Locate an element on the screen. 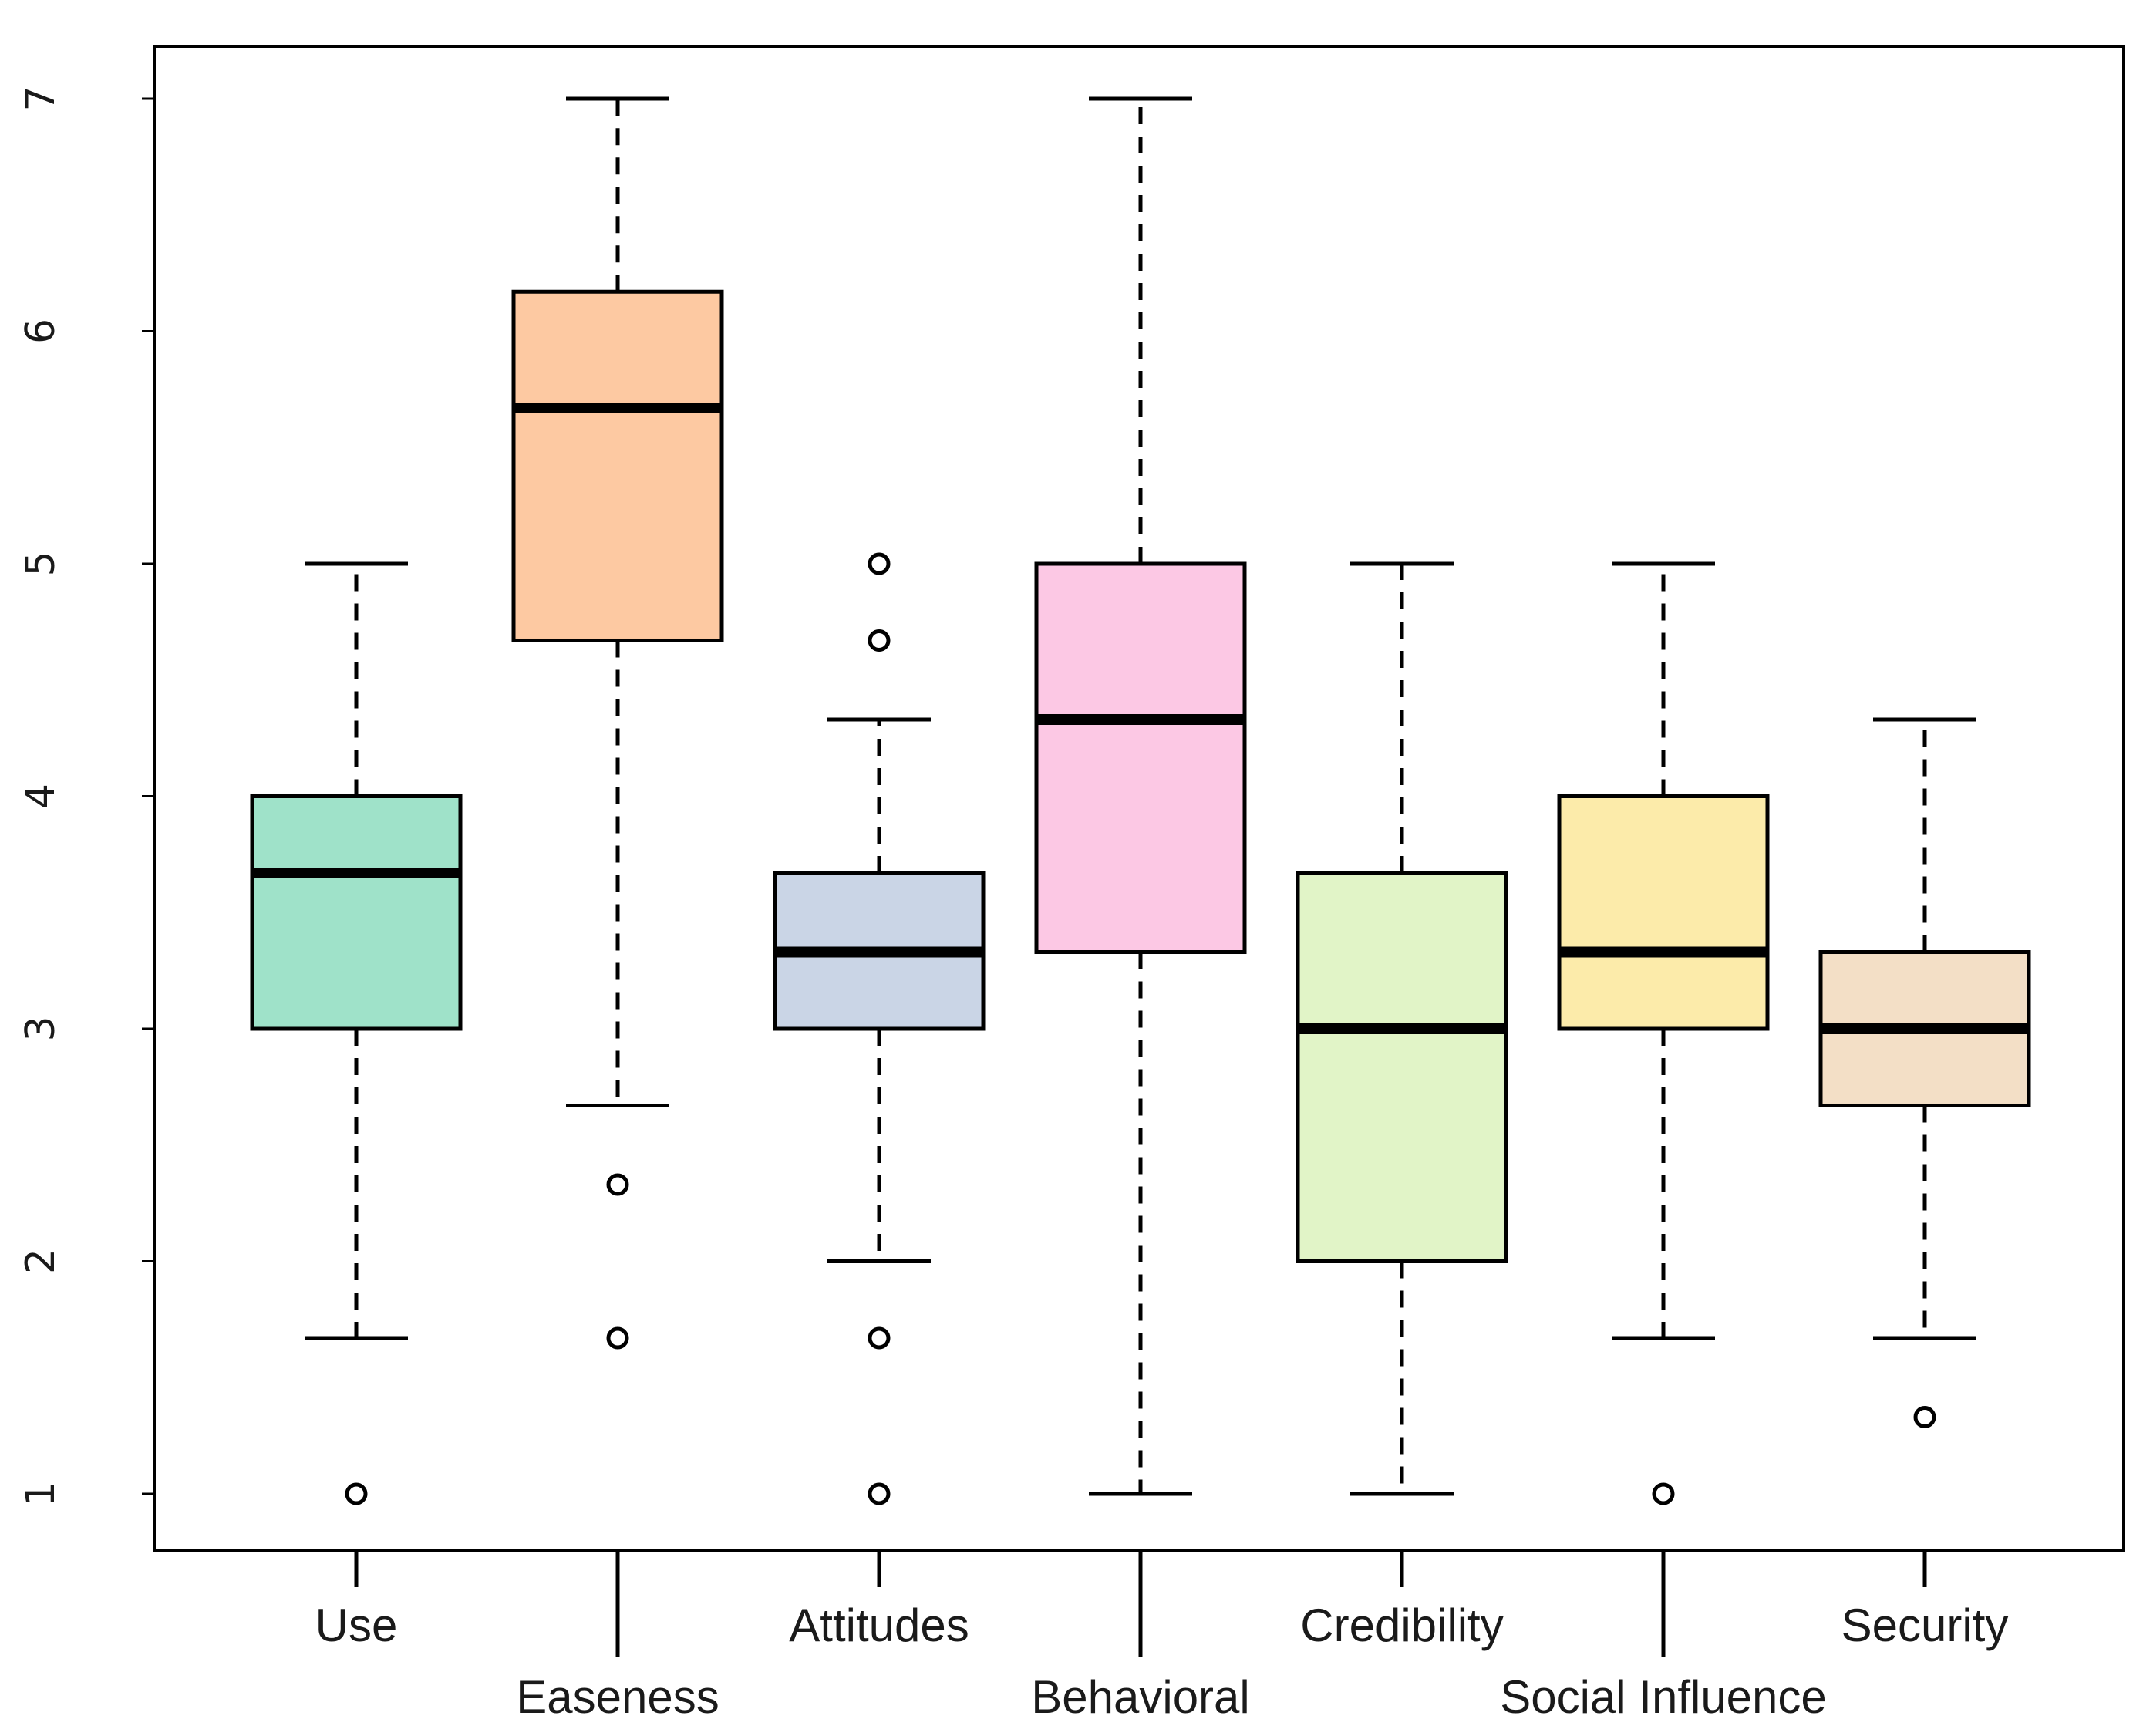 The height and width of the screenshot is (1736, 2143). x-tick-label: Easeness is located at coordinates (617, 1697).